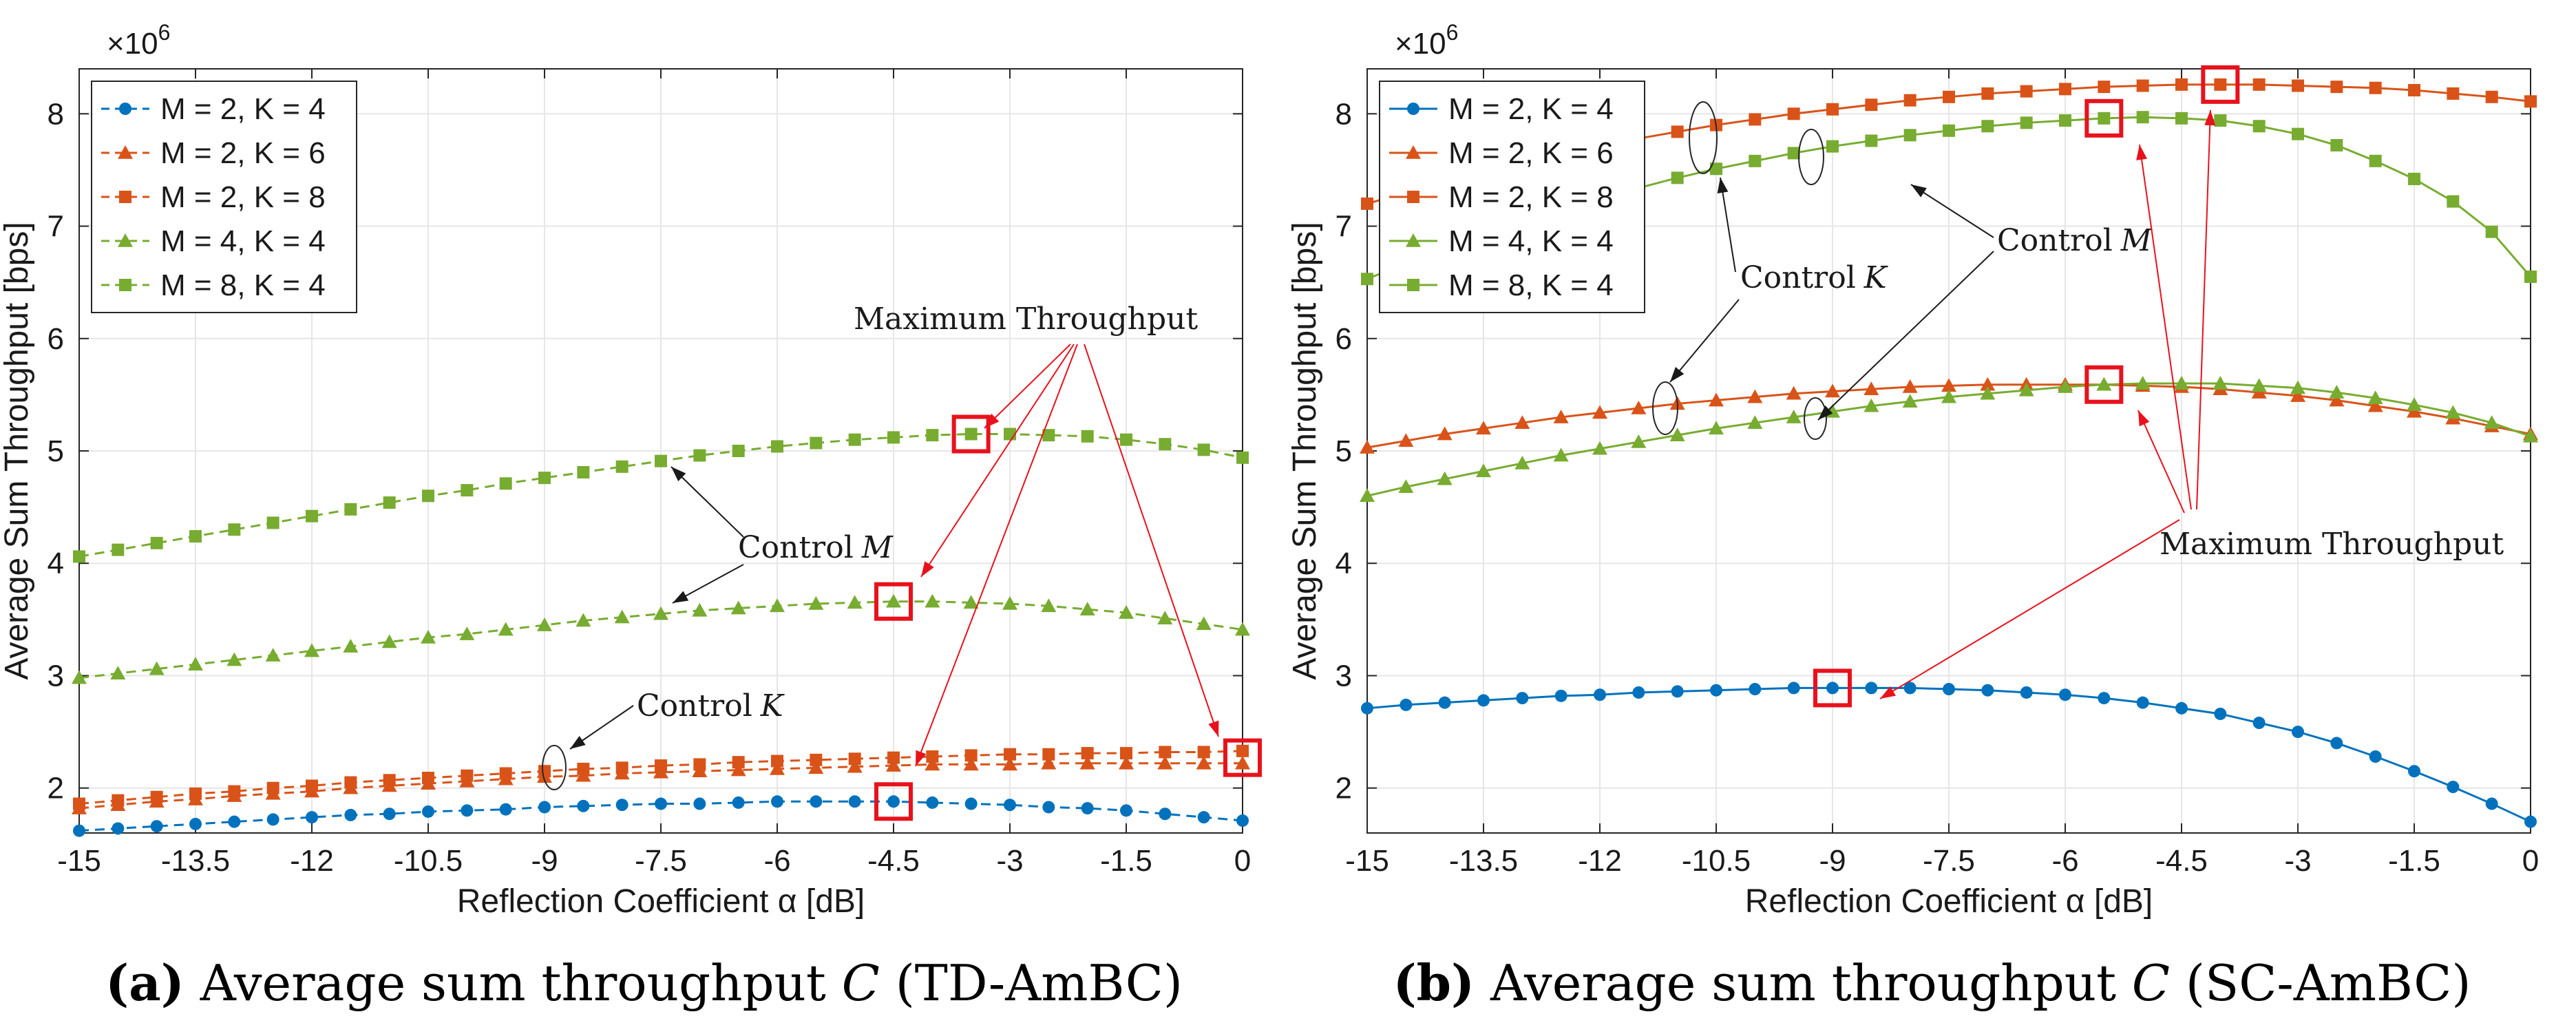 The width and height of the screenshot is (2576, 1034). I want to click on y-tick-label: 6, so click(56, 339).